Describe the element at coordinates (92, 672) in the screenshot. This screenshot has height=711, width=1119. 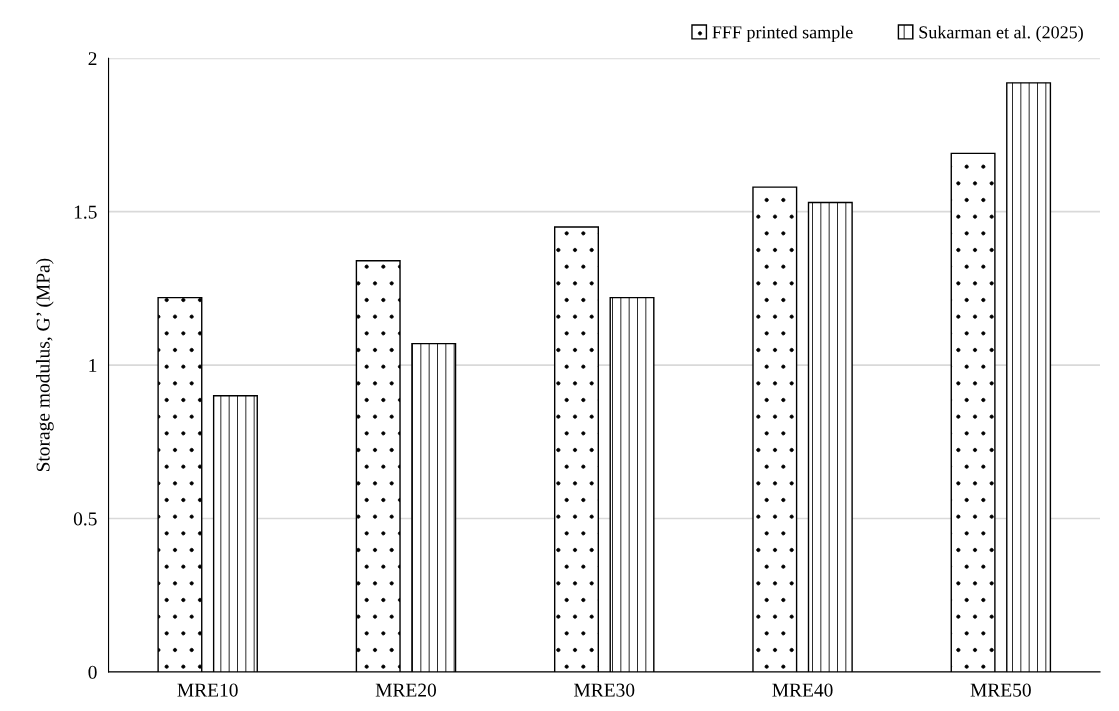
I see `y-tick-label: 0` at that location.